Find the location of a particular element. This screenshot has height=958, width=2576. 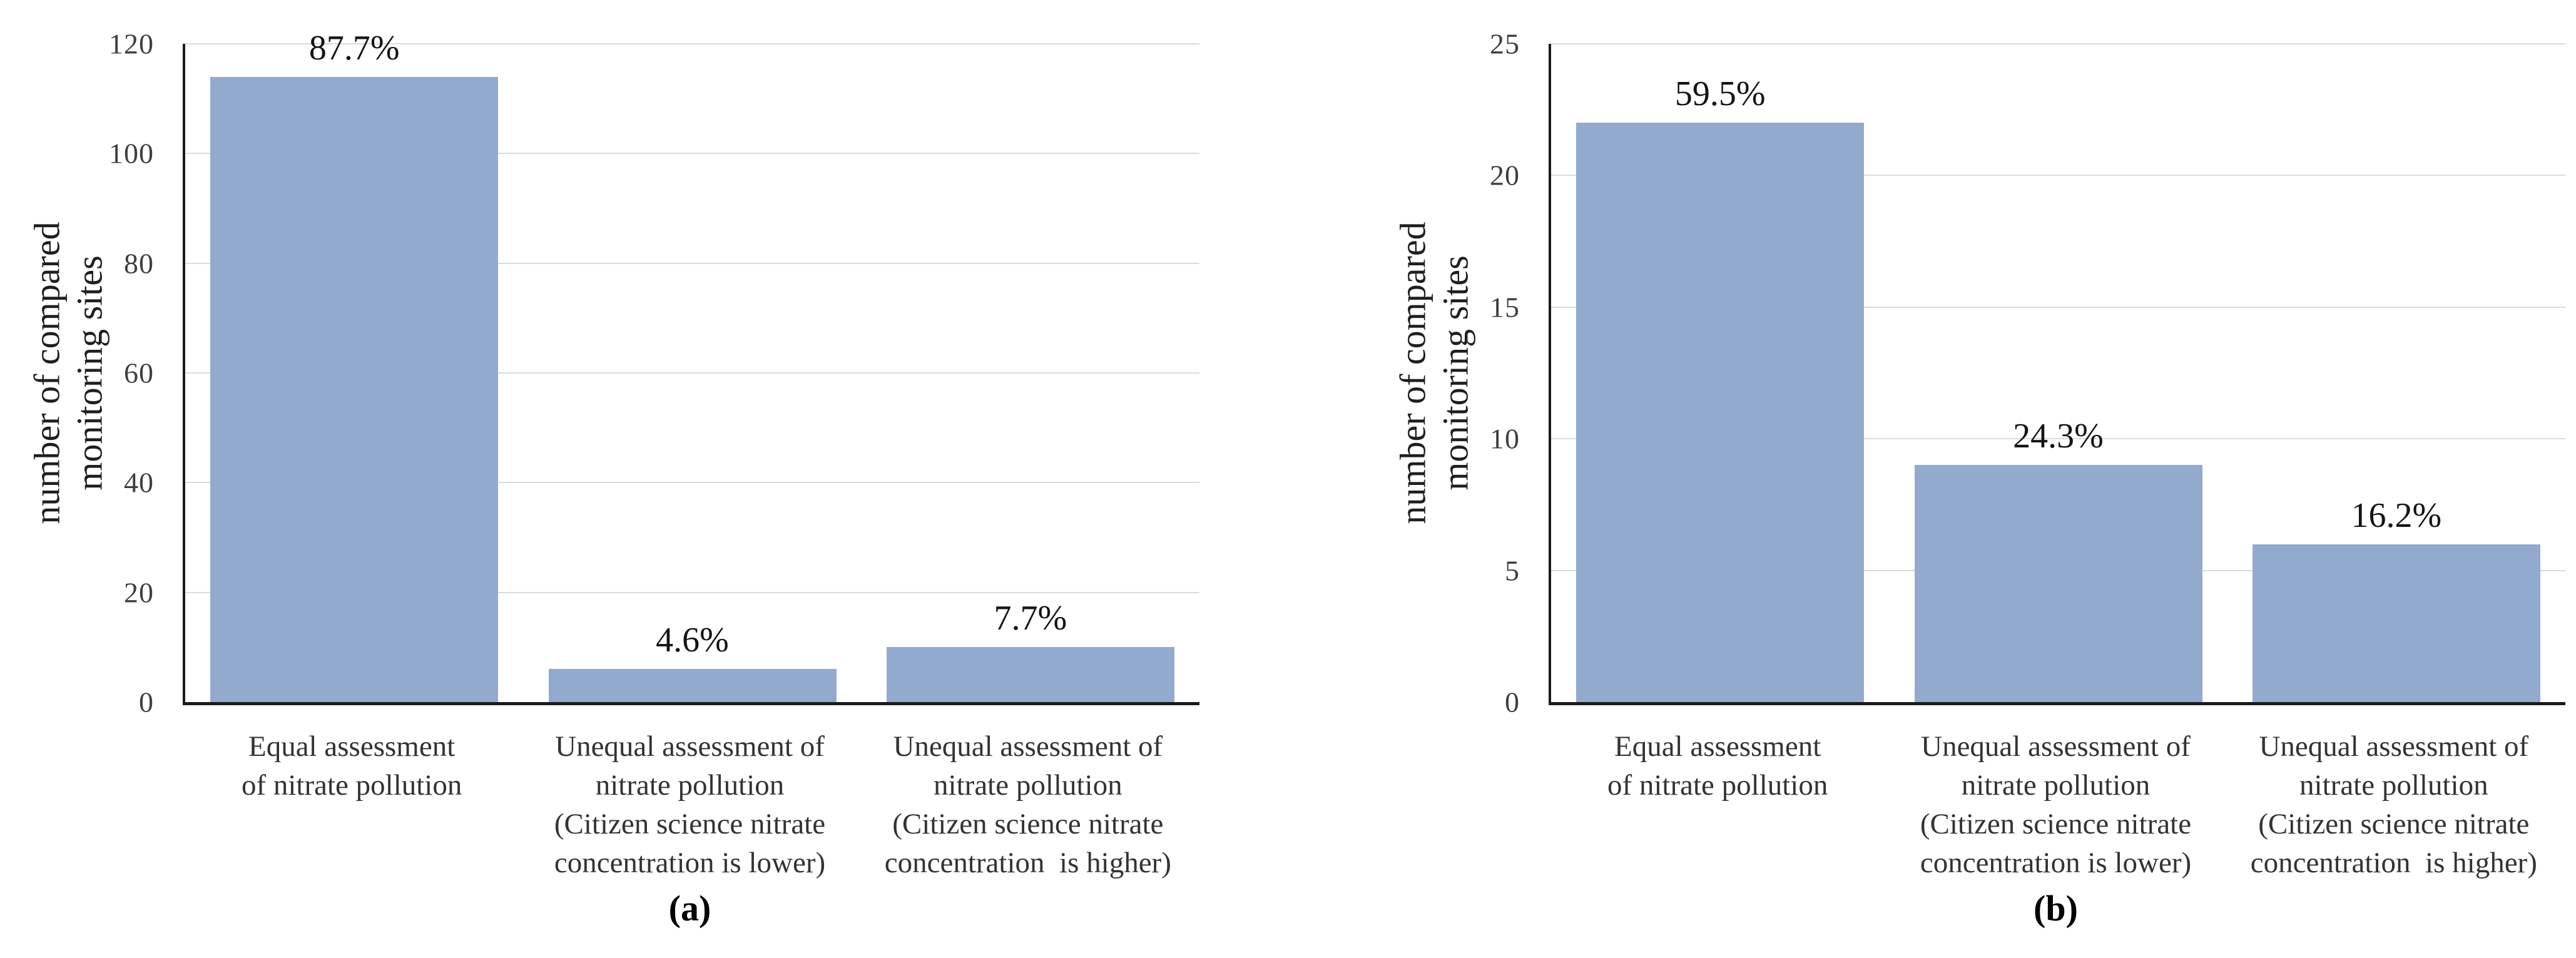

y-tick-label: 60 is located at coordinates (139, 373).